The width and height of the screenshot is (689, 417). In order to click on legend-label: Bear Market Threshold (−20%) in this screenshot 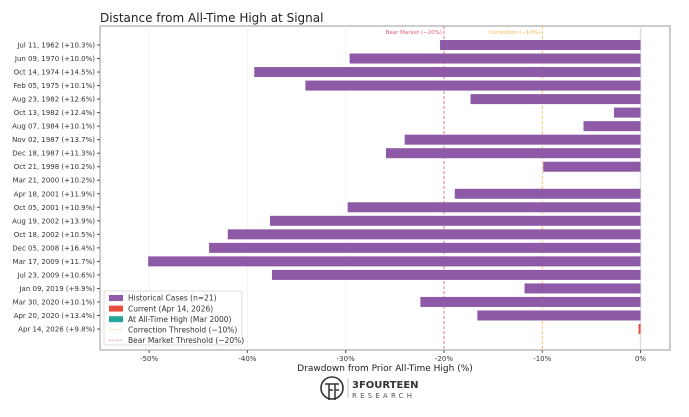, I will do `click(186, 340)`.